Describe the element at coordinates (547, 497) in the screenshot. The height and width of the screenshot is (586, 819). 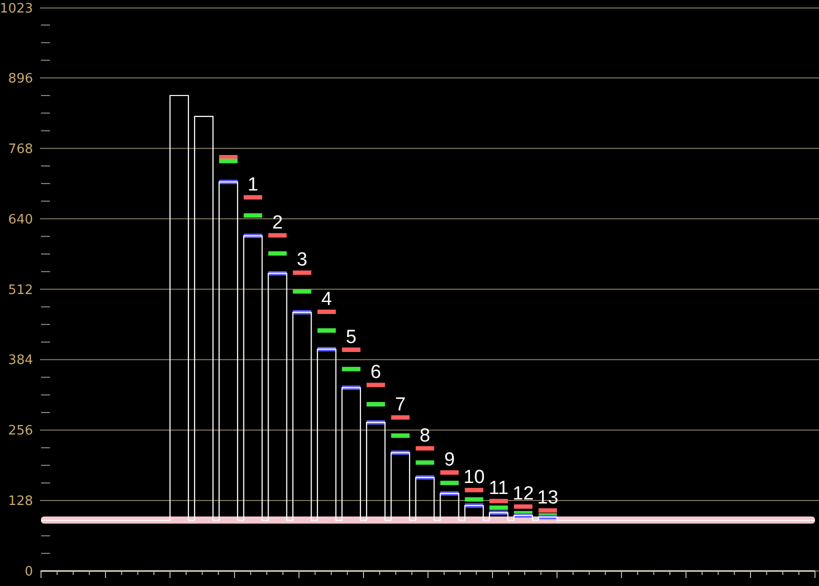
I see `x-tick-label: 13` at that location.